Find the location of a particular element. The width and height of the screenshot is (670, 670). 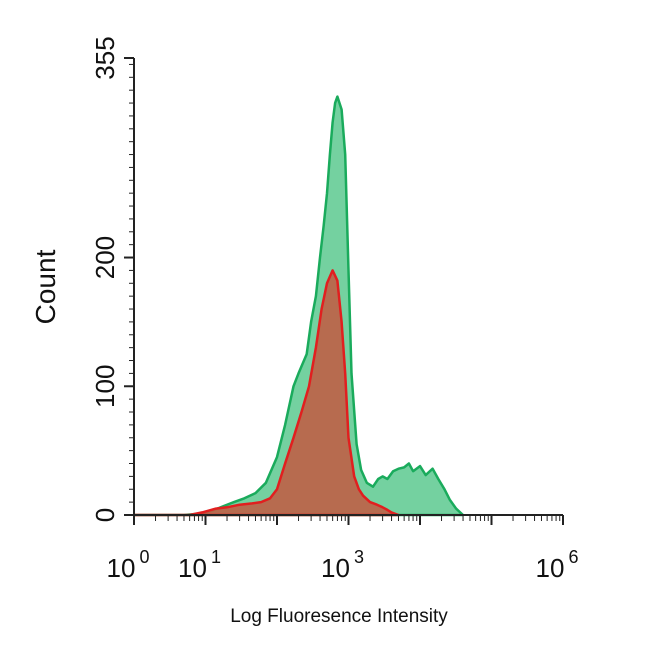

y-axis-title: Count is located at coordinates (45, 286).